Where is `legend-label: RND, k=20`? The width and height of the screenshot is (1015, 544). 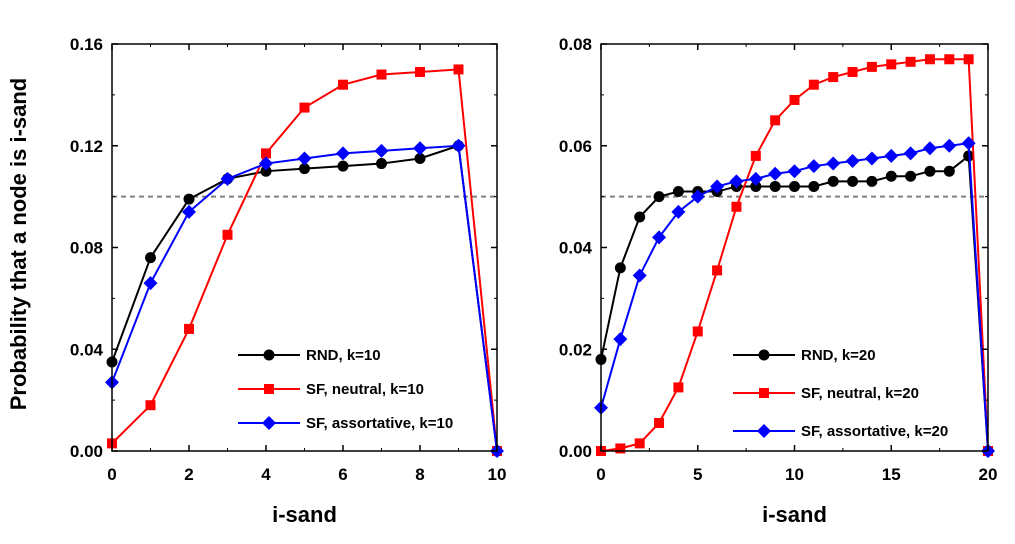
legend-label: RND, k=20 is located at coordinates (838, 355).